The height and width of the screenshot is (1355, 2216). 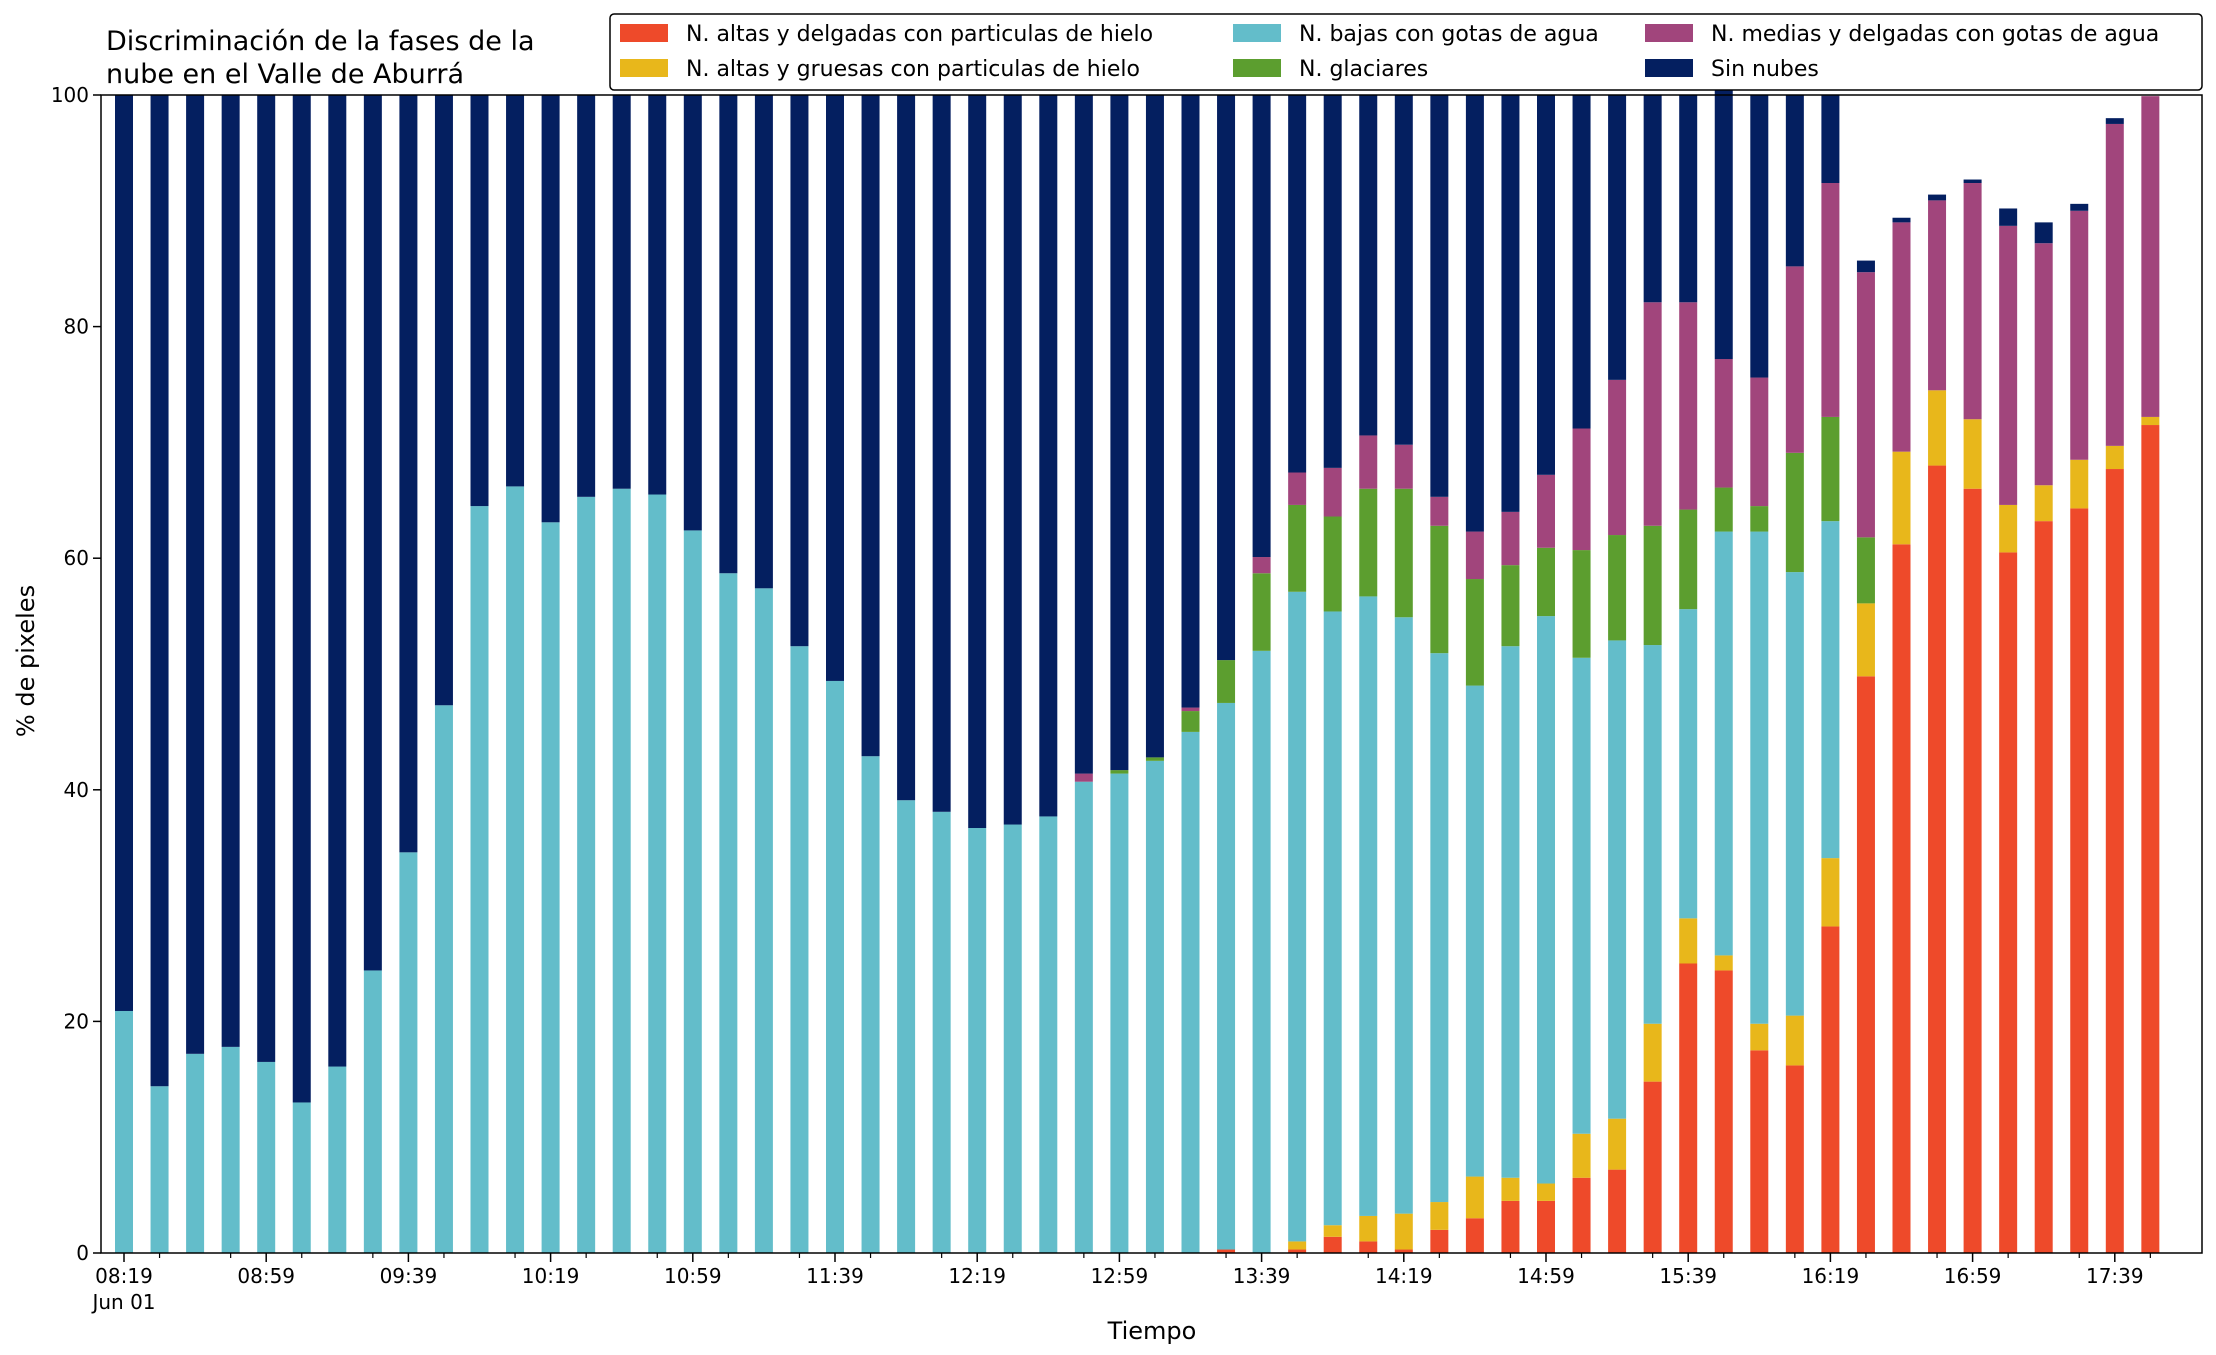 I want to click on x-tick-label-12: 16:19, so click(x=1831, y=1276).